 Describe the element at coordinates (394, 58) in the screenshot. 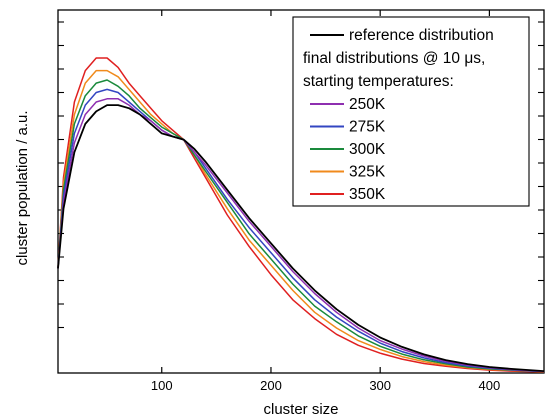

I see `legend-text-final-distributions: final distributions @ 10 μs,` at that location.